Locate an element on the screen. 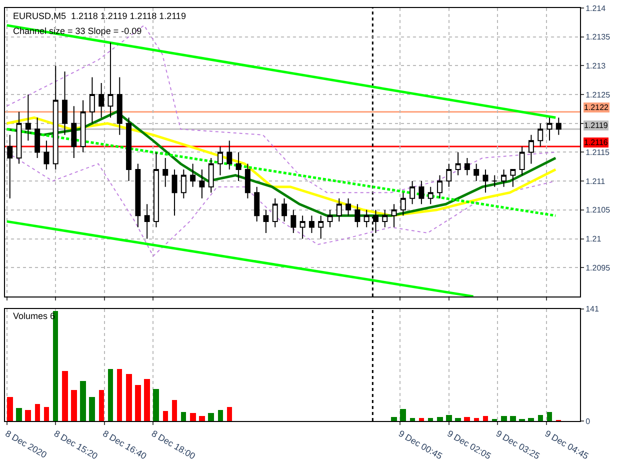 This screenshot has height=465, width=620. y-tick-label: 1.213 is located at coordinates (596, 65).